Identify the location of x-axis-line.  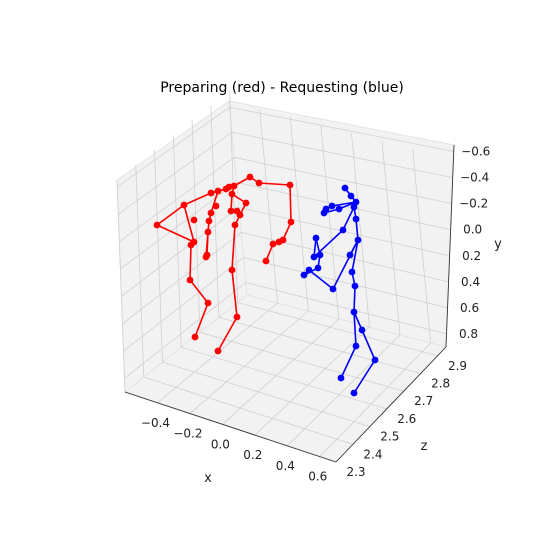
(230, 427).